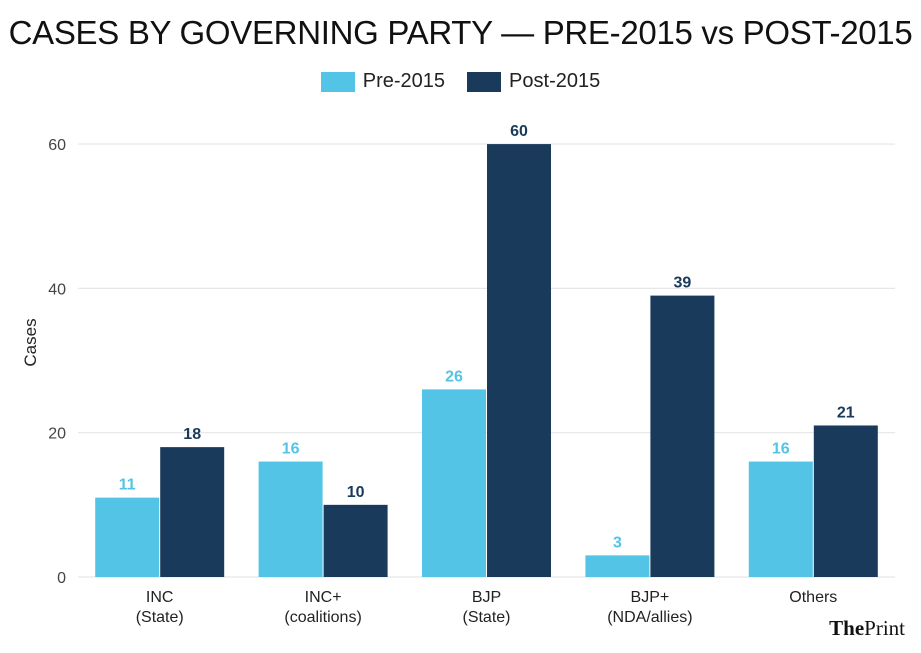 The height and width of the screenshot is (653, 921). I want to click on x-tick-label-1-0: INC+, so click(323, 597).